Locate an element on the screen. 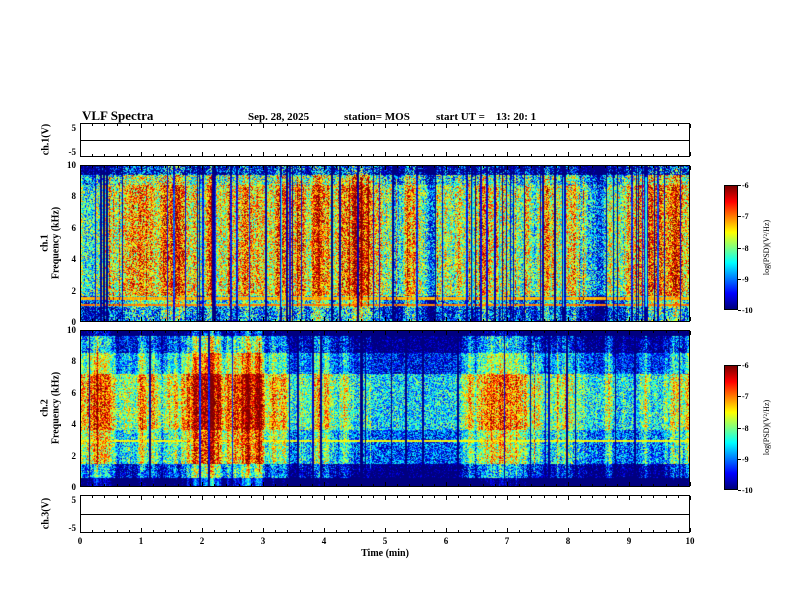 Image resolution: width=792 pixels, height=612 pixels. station-label: station= MOS is located at coordinates (377, 117).